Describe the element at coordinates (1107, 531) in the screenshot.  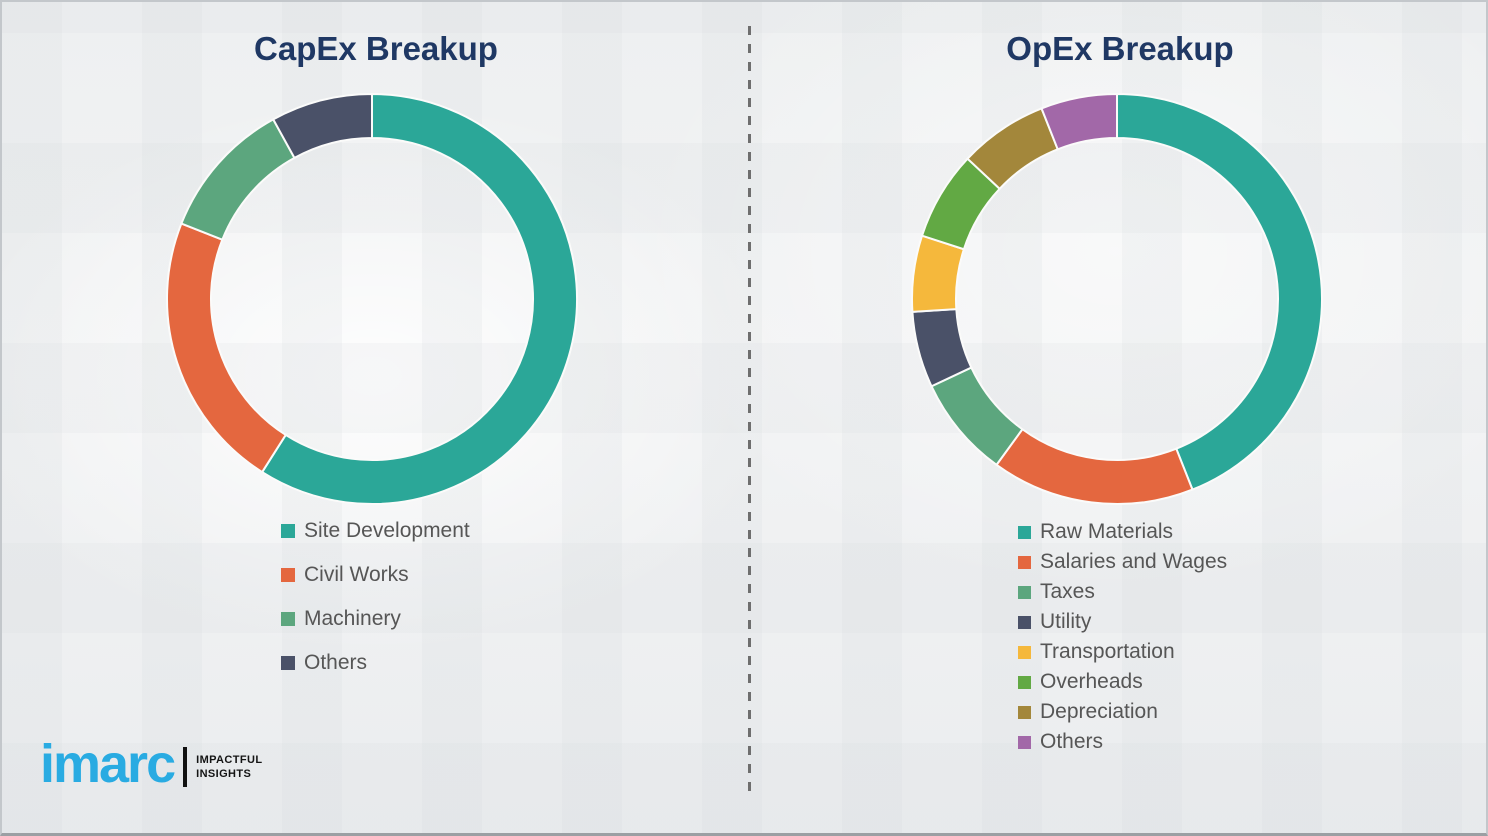
I see `legend-label: Raw Materials` at that location.